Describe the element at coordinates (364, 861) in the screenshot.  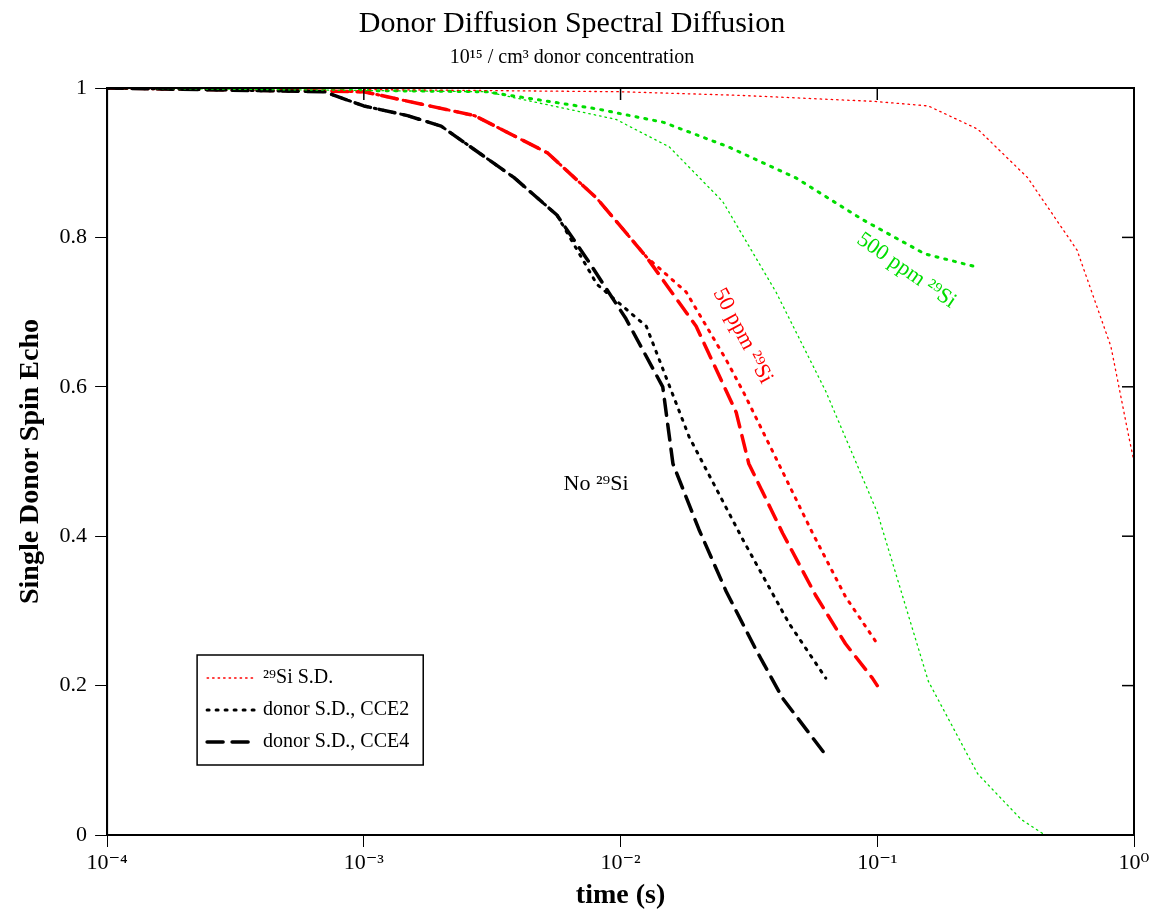
I see `x-tick-label: 10⁻³` at that location.